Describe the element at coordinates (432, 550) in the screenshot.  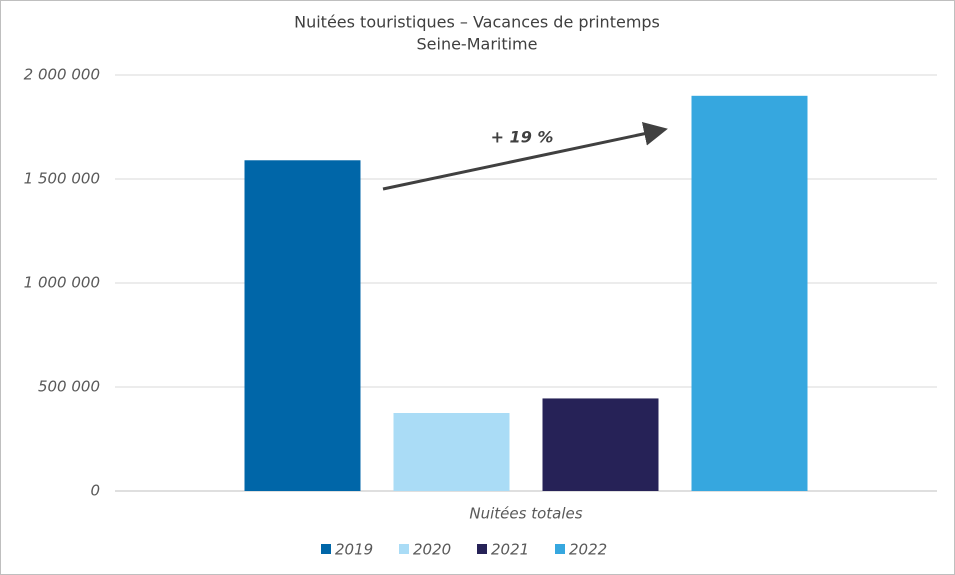
I see `legend-label: 2020` at that location.